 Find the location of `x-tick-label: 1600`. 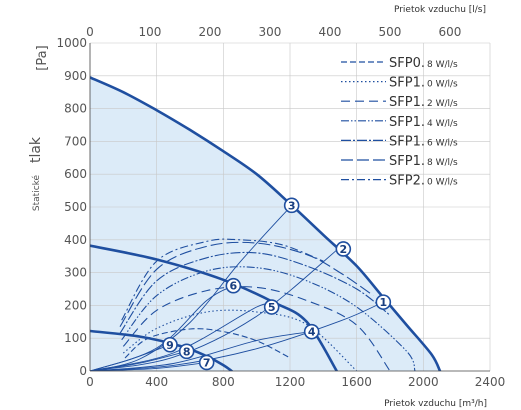

x-tick-label: 1600 is located at coordinates (356, 382).